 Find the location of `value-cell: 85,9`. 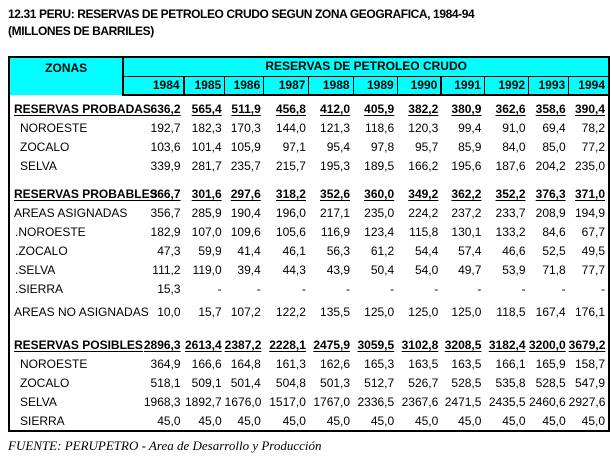

value-cell: 85,9 is located at coordinates (470, 147).